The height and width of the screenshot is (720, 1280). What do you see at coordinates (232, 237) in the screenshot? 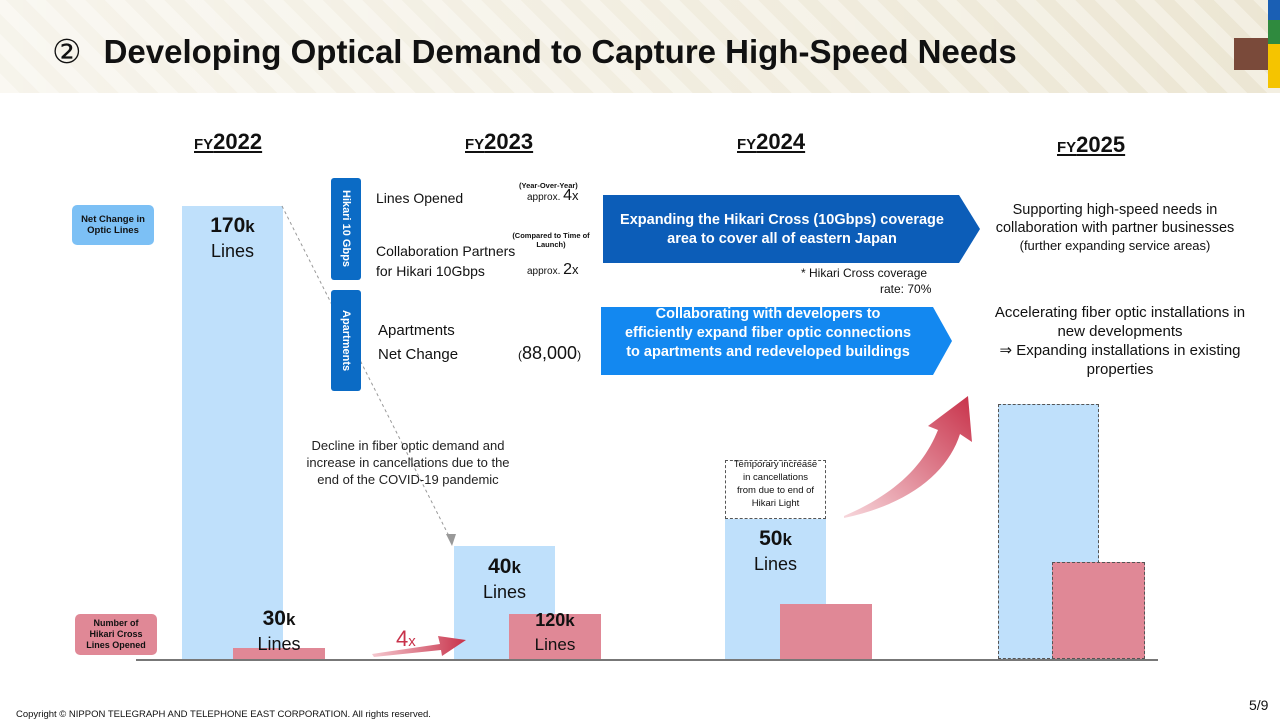
I see `fy2022-net-change-label: 170k Lines` at bounding box center [232, 237].